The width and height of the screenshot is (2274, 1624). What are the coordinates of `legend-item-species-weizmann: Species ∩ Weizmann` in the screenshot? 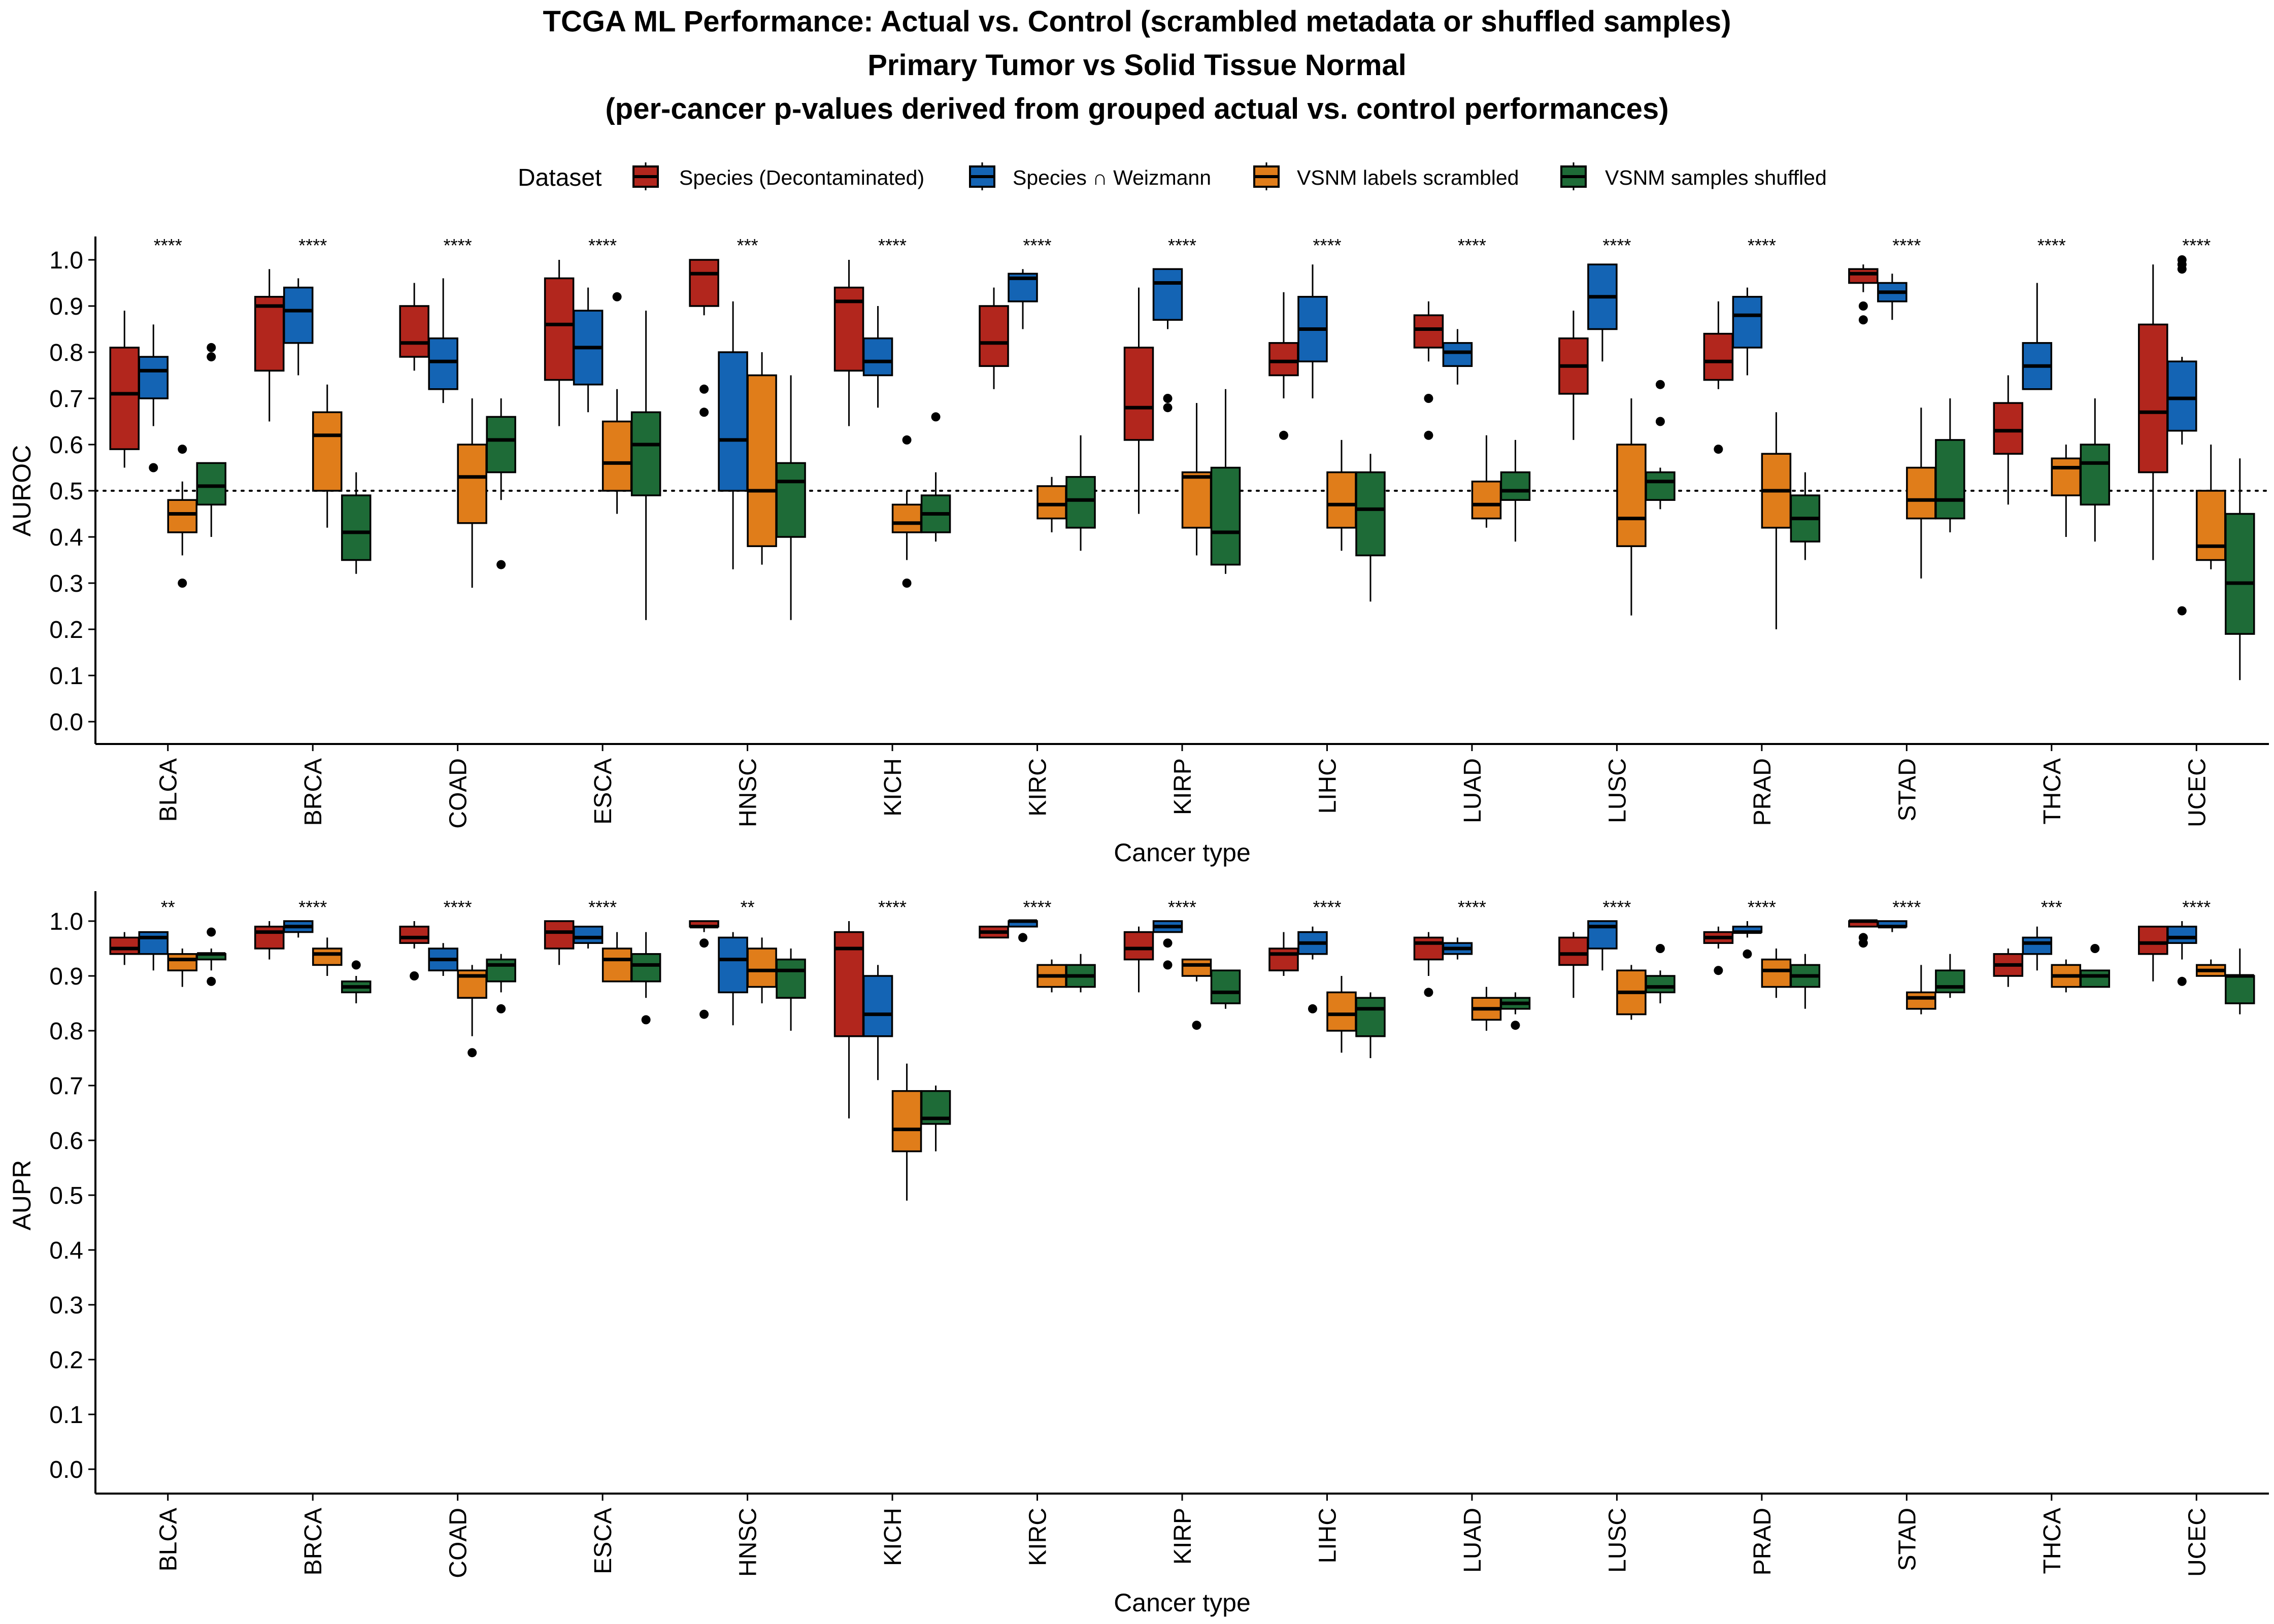 It's located at (1090, 176).